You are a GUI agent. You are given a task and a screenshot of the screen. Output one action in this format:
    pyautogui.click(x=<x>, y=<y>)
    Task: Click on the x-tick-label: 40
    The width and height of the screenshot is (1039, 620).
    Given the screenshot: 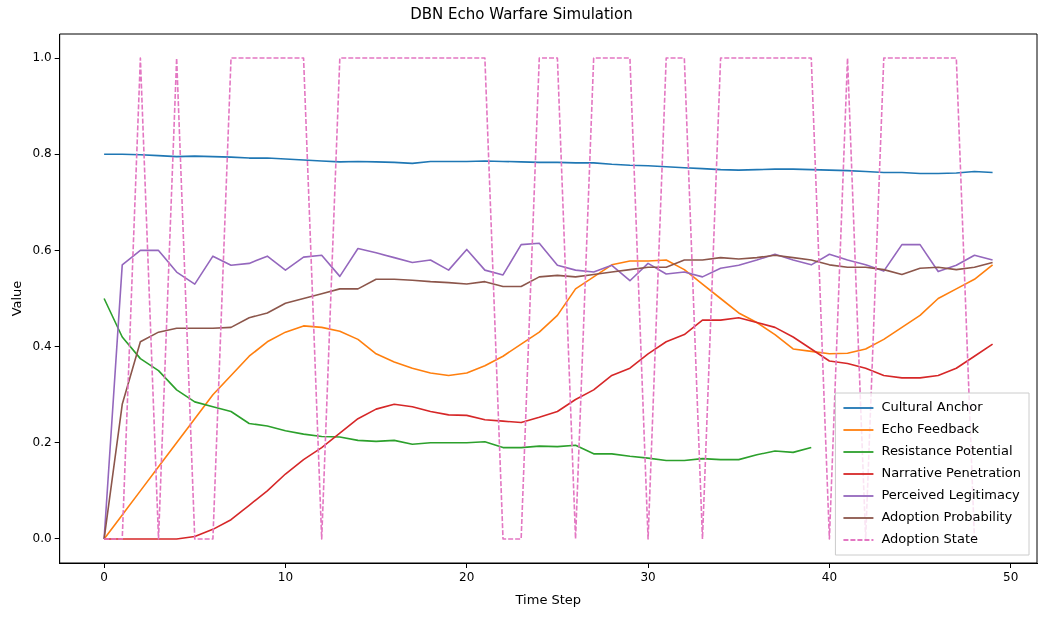 What is the action you would take?
    pyautogui.click(x=829, y=577)
    